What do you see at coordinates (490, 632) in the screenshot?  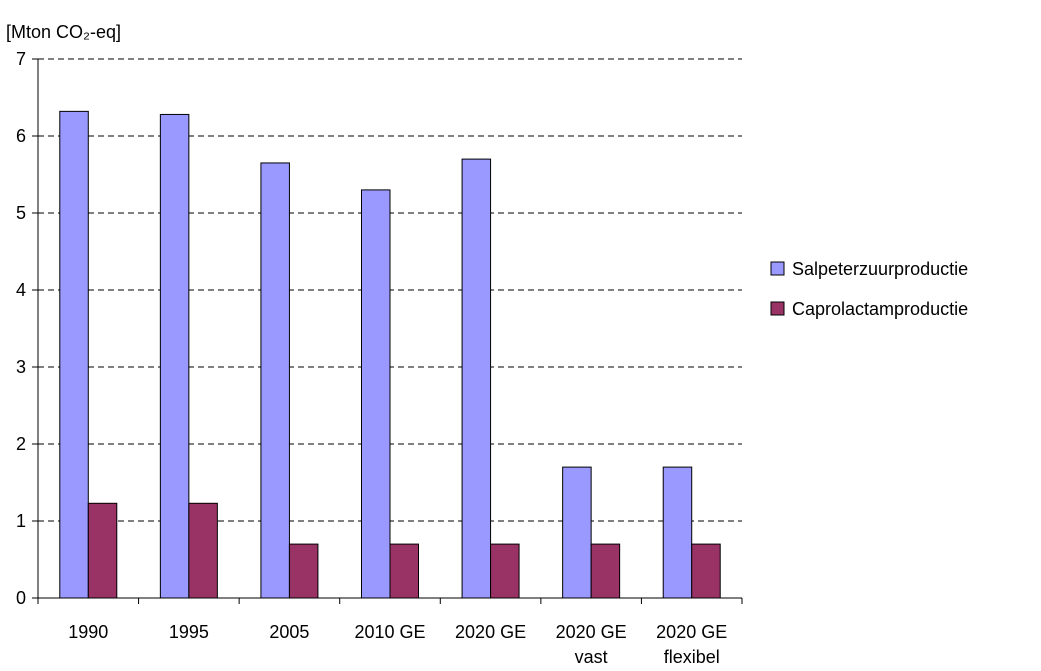 I see `x-tick-label: 2020 GE` at bounding box center [490, 632].